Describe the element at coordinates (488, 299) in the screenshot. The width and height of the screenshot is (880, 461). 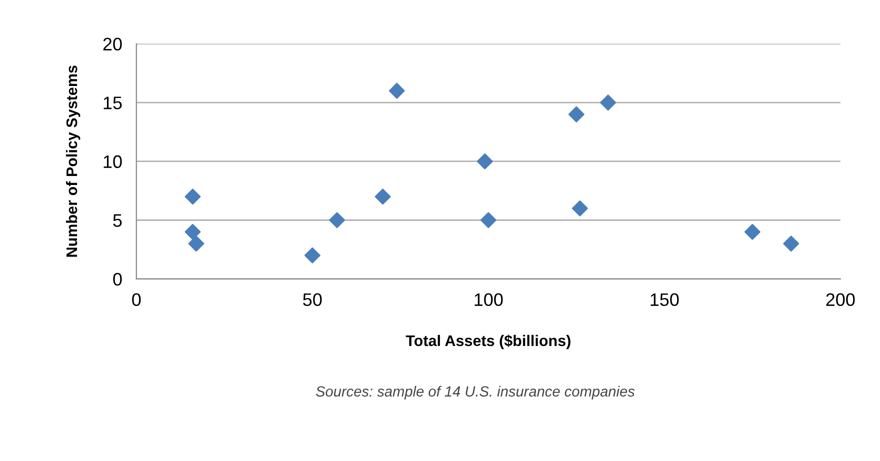
I see `x-tick-label: 100` at that location.